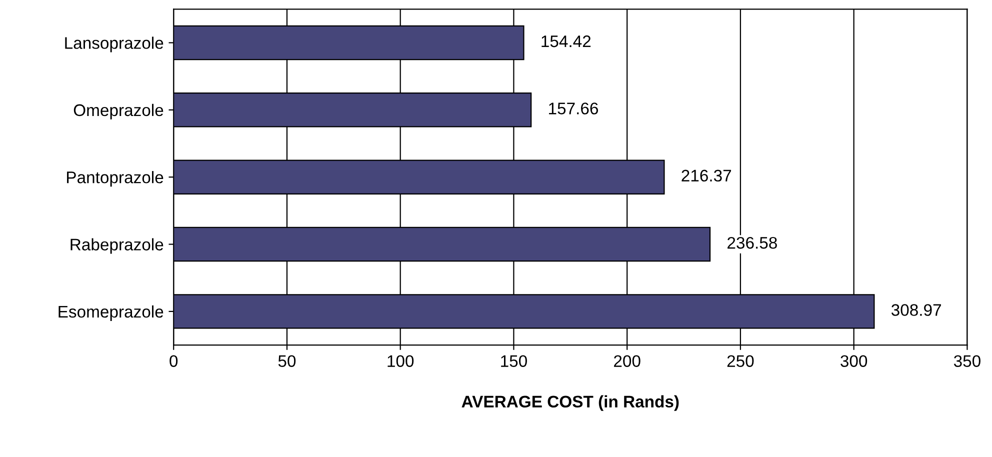  Describe the element at coordinates (114, 44) in the screenshot. I see `y-tick-label: Lansoprazole` at that location.